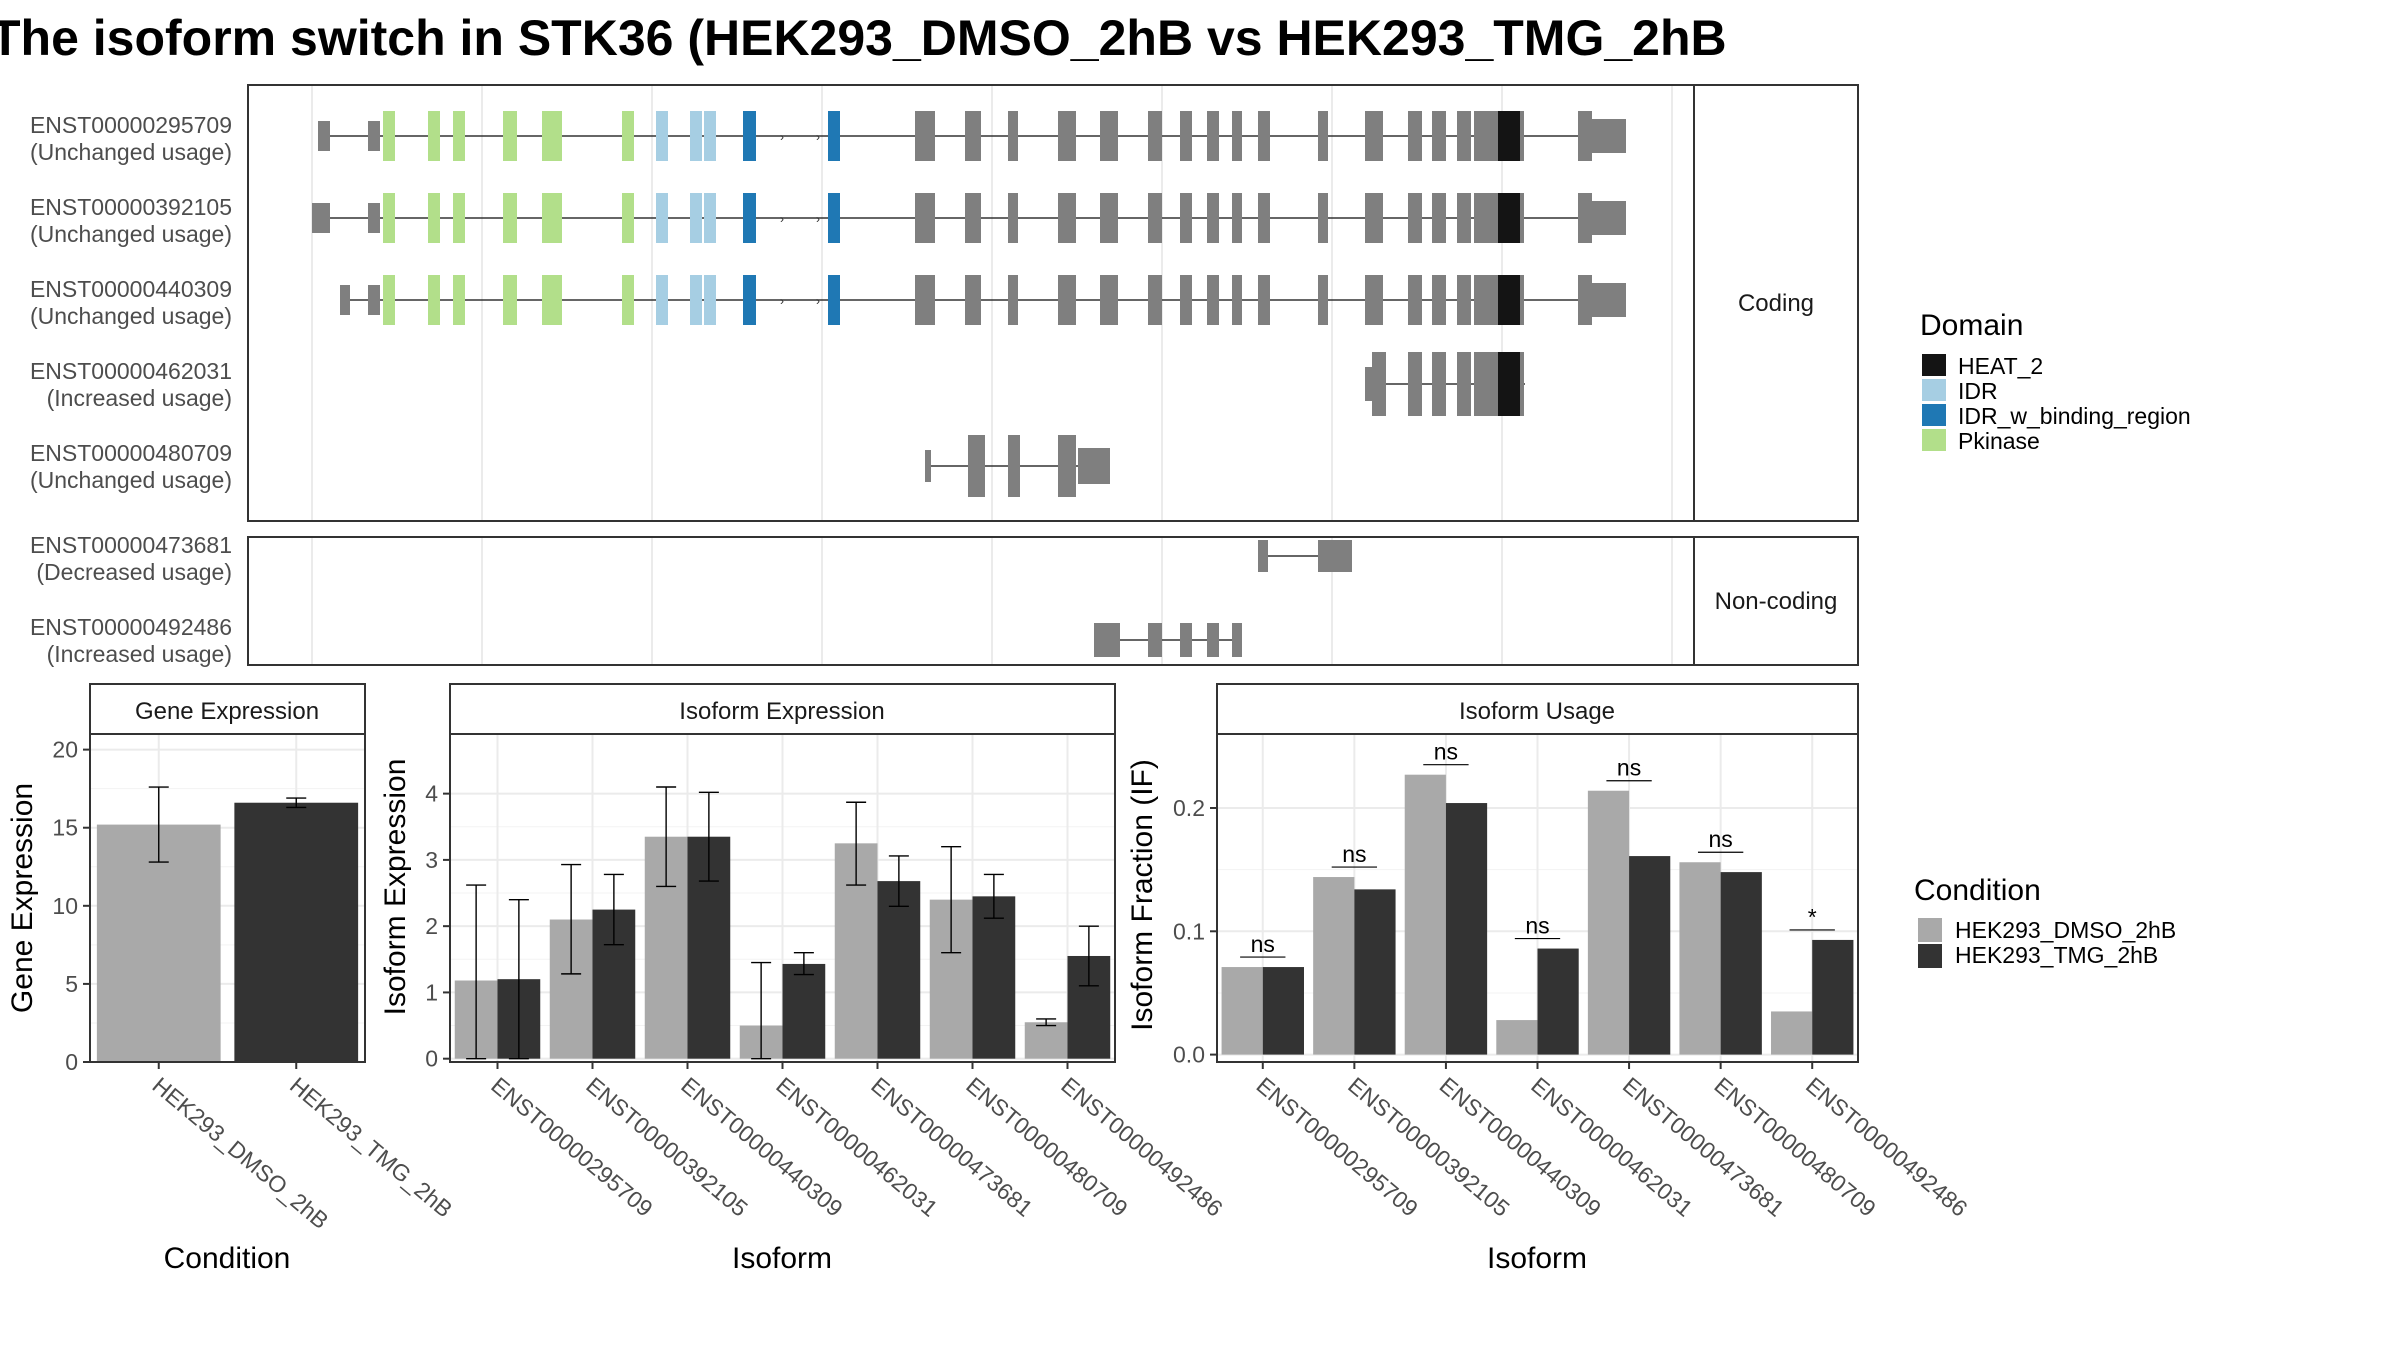 The image size is (2400, 1350). Describe the element at coordinates (22, 898) in the screenshot. I see `gene-expression-ylabel: Gene Expression` at that location.